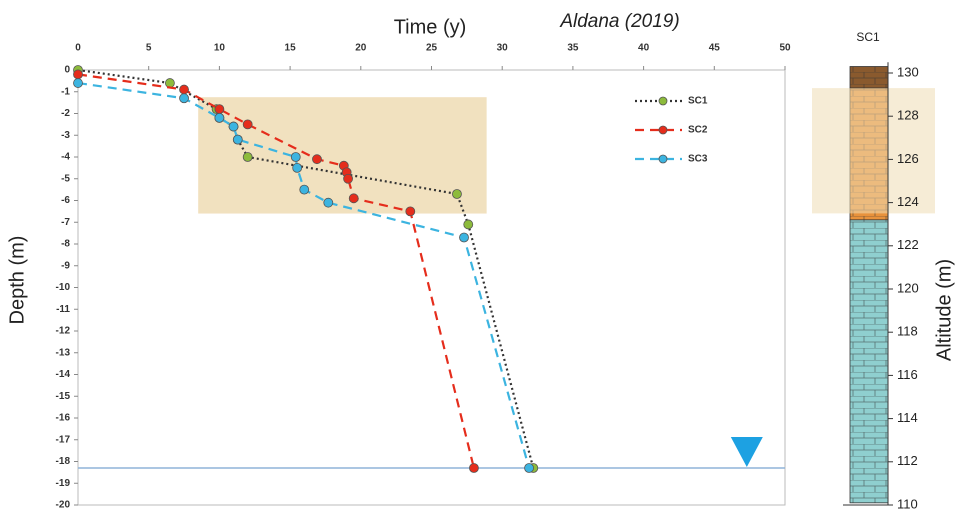  I want to click on y-tick-label: 124, so click(908, 201).